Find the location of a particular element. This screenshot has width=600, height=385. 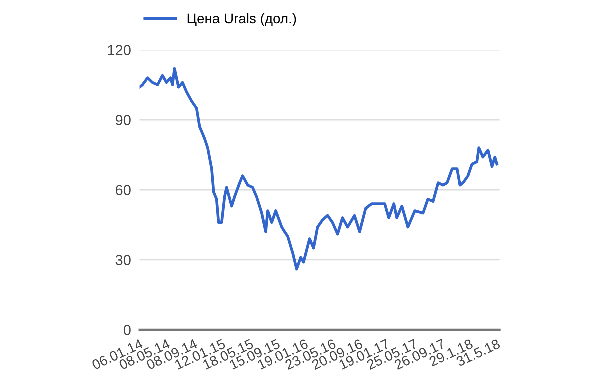

y-tick-label: 60 is located at coordinates (123, 190).